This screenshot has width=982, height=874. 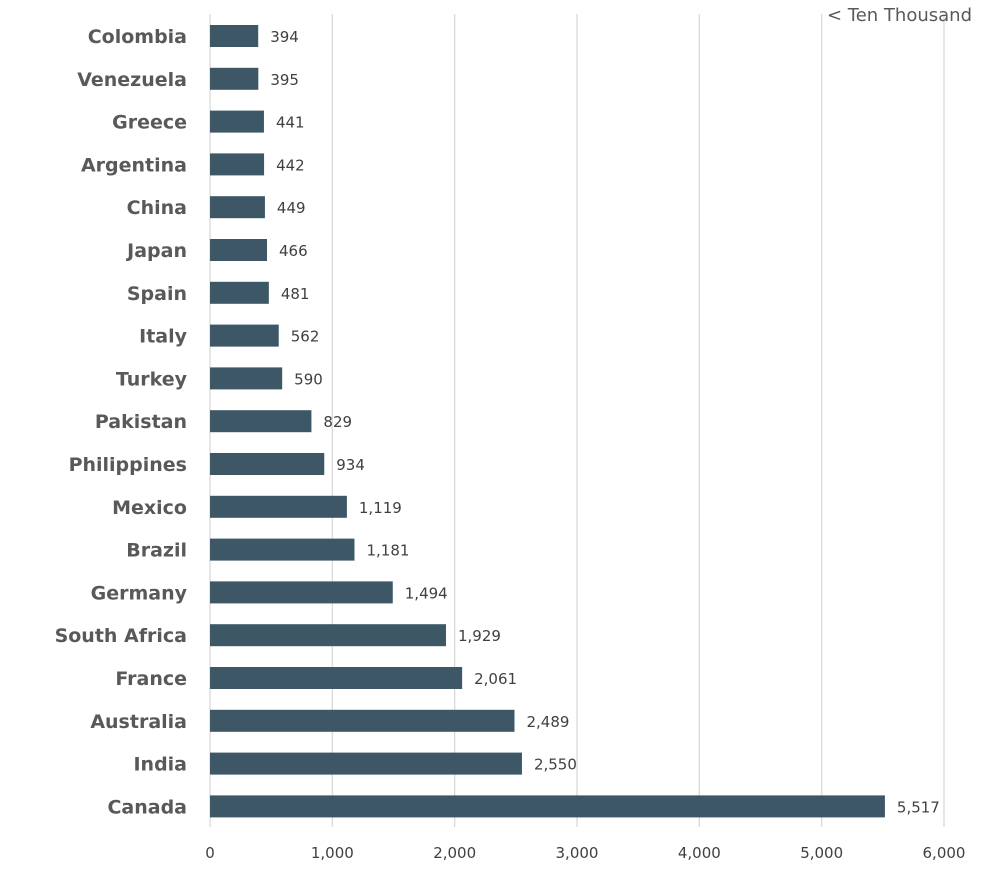 What do you see at coordinates (138, 722) in the screenshot?
I see `category-label: Australia` at bounding box center [138, 722].